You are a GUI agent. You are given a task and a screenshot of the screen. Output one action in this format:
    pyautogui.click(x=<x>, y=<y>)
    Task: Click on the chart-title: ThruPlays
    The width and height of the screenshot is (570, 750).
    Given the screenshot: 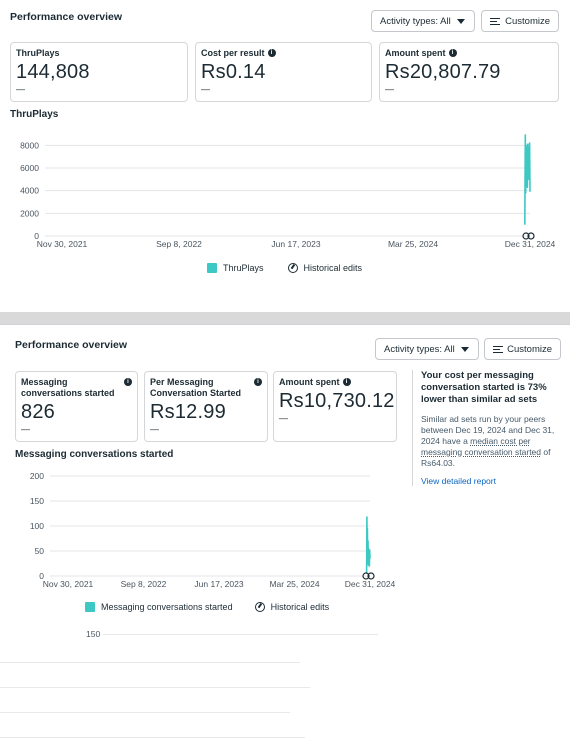 What is the action you would take?
    pyautogui.click(x=34, y=114)
    